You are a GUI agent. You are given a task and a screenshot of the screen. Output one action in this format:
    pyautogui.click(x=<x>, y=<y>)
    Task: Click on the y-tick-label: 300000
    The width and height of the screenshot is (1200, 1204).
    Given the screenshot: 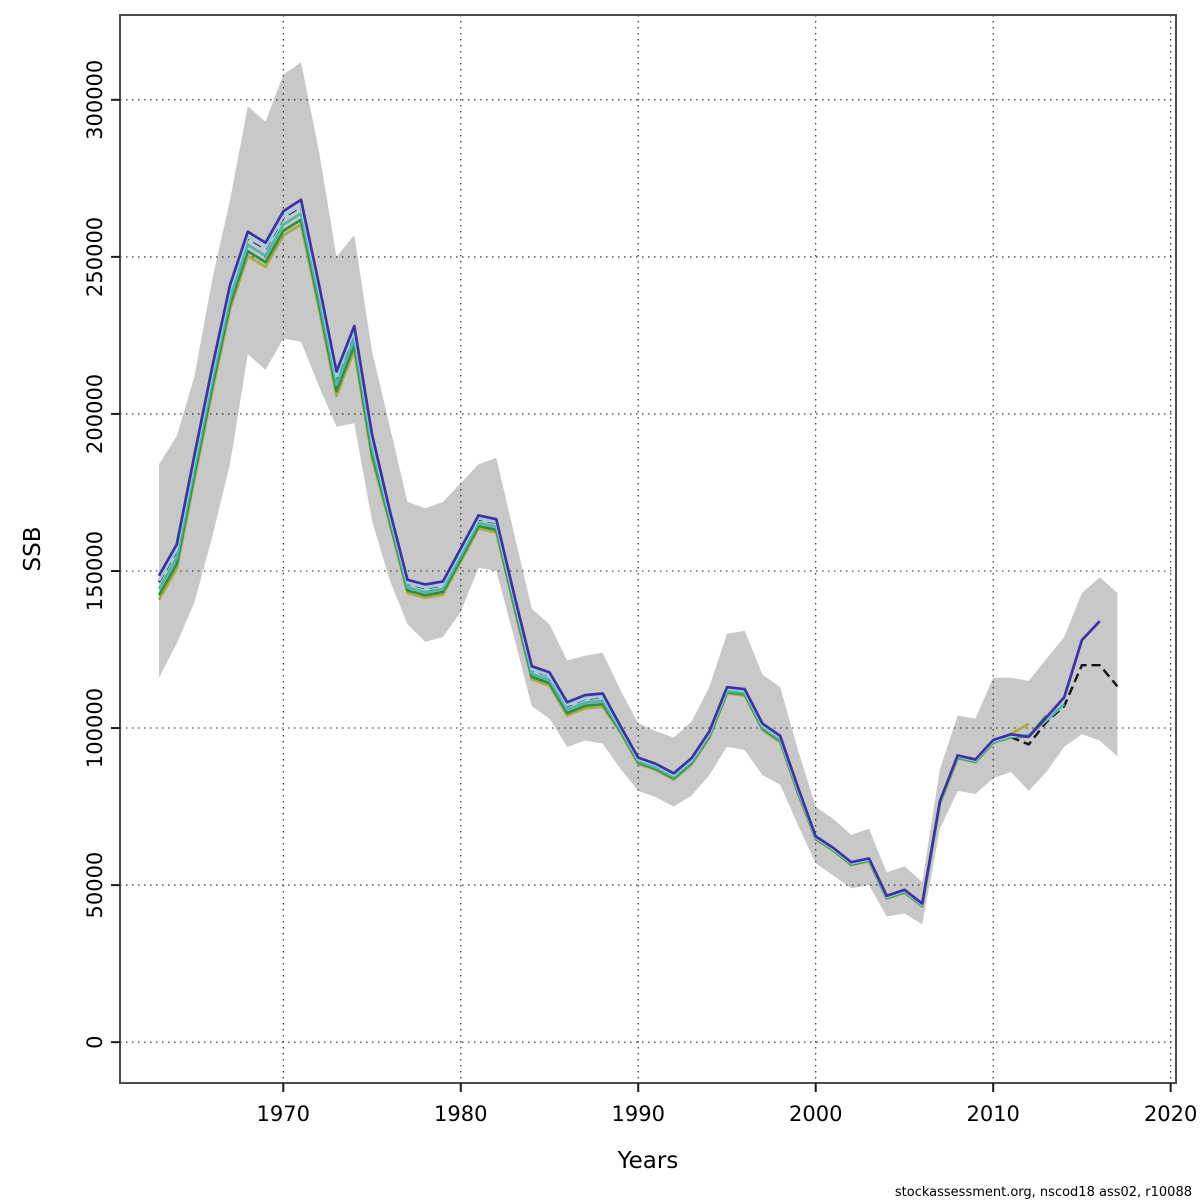 What is the action you would take?
    pyautogui.click(x=95, y=100)
    